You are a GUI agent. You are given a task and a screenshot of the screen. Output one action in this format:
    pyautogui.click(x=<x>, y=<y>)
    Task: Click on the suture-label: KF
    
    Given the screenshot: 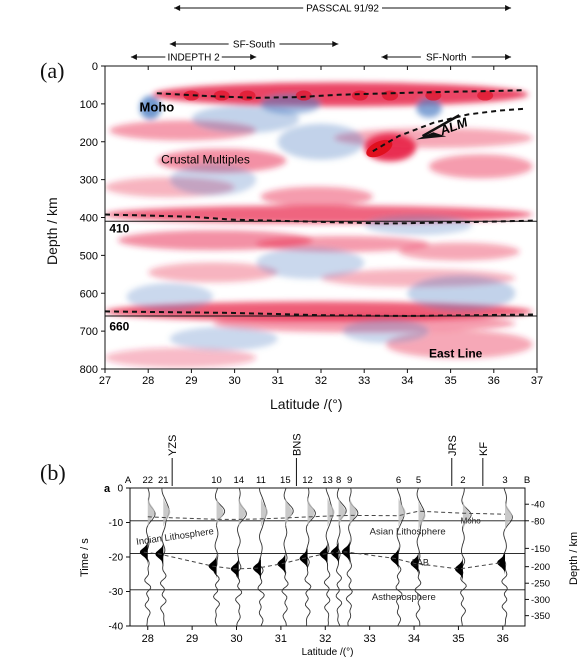 What is the action you would take?
    pyautogui.click(x=484, y=449)
    